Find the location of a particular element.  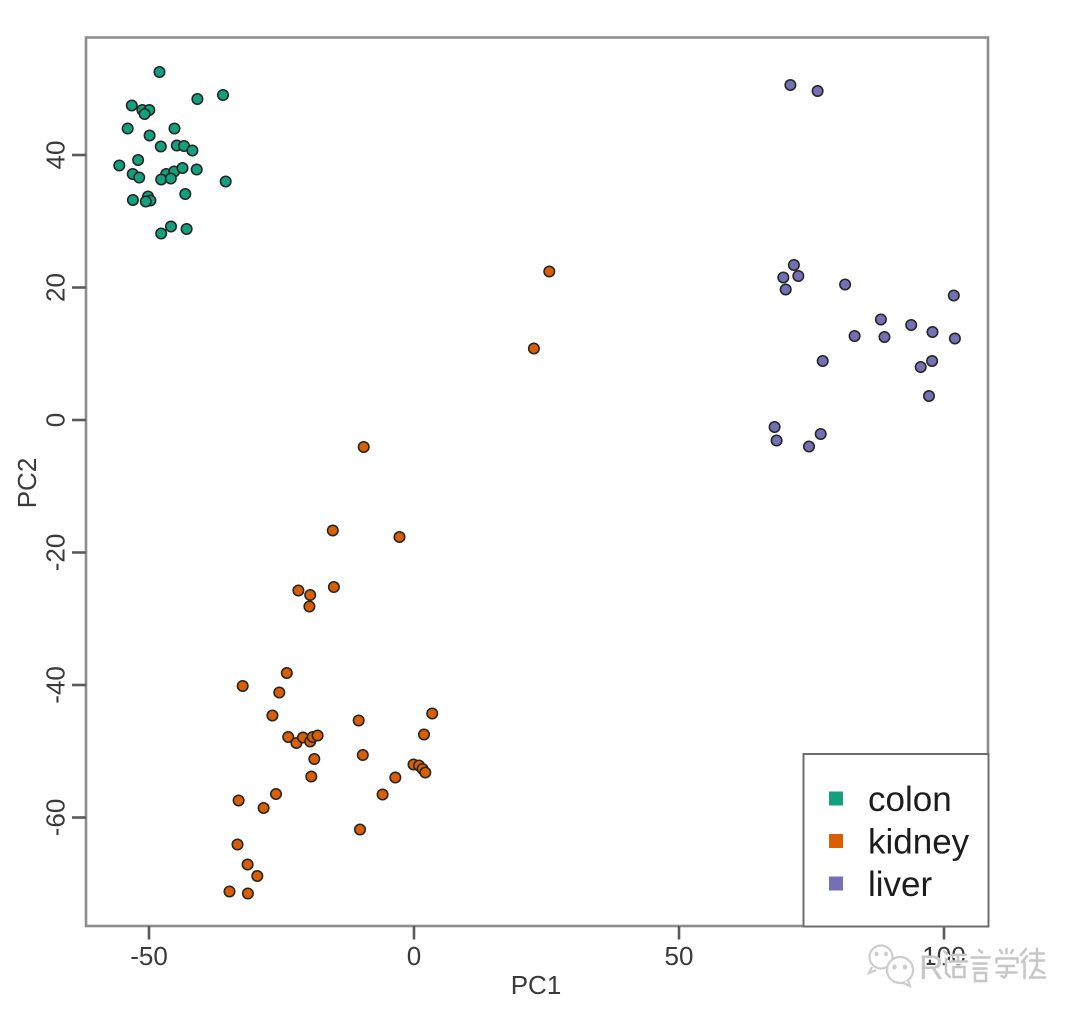

svg-text: -50 is located at coordinates (149, 956).